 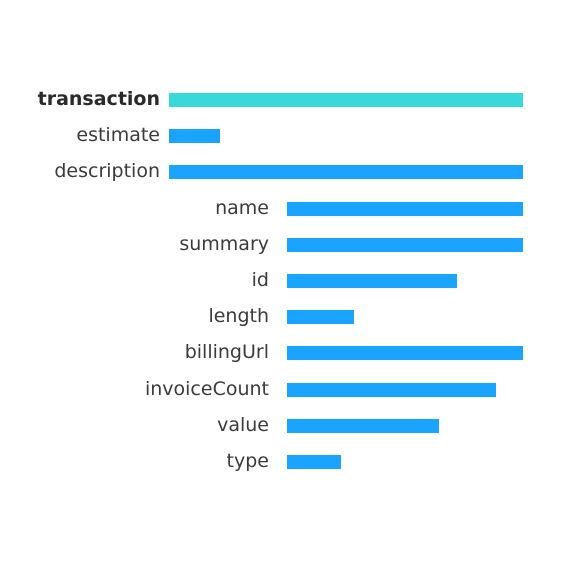 What do you see at coordinates (320, 317) in the screenshot?
I see `row-bar-length` at bounding box center [320, 317].